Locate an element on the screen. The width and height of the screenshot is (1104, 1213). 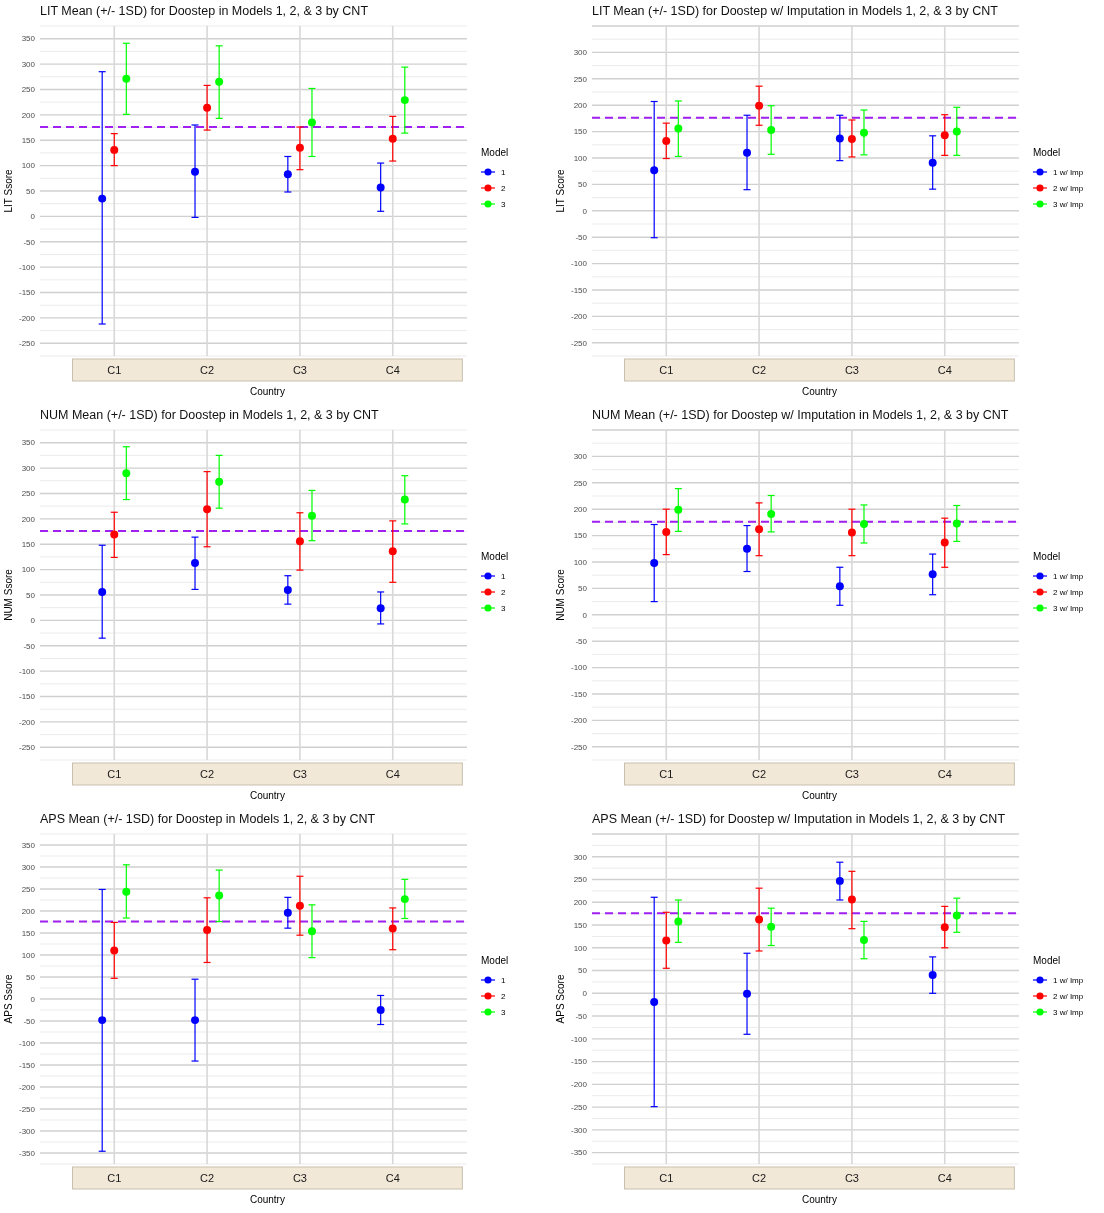
chart-title: APS Mean (+/- 1SD) for Doostep w/ Imputation in Models 1, 2, & 3 by CNT is located at coordinates (799, 819).